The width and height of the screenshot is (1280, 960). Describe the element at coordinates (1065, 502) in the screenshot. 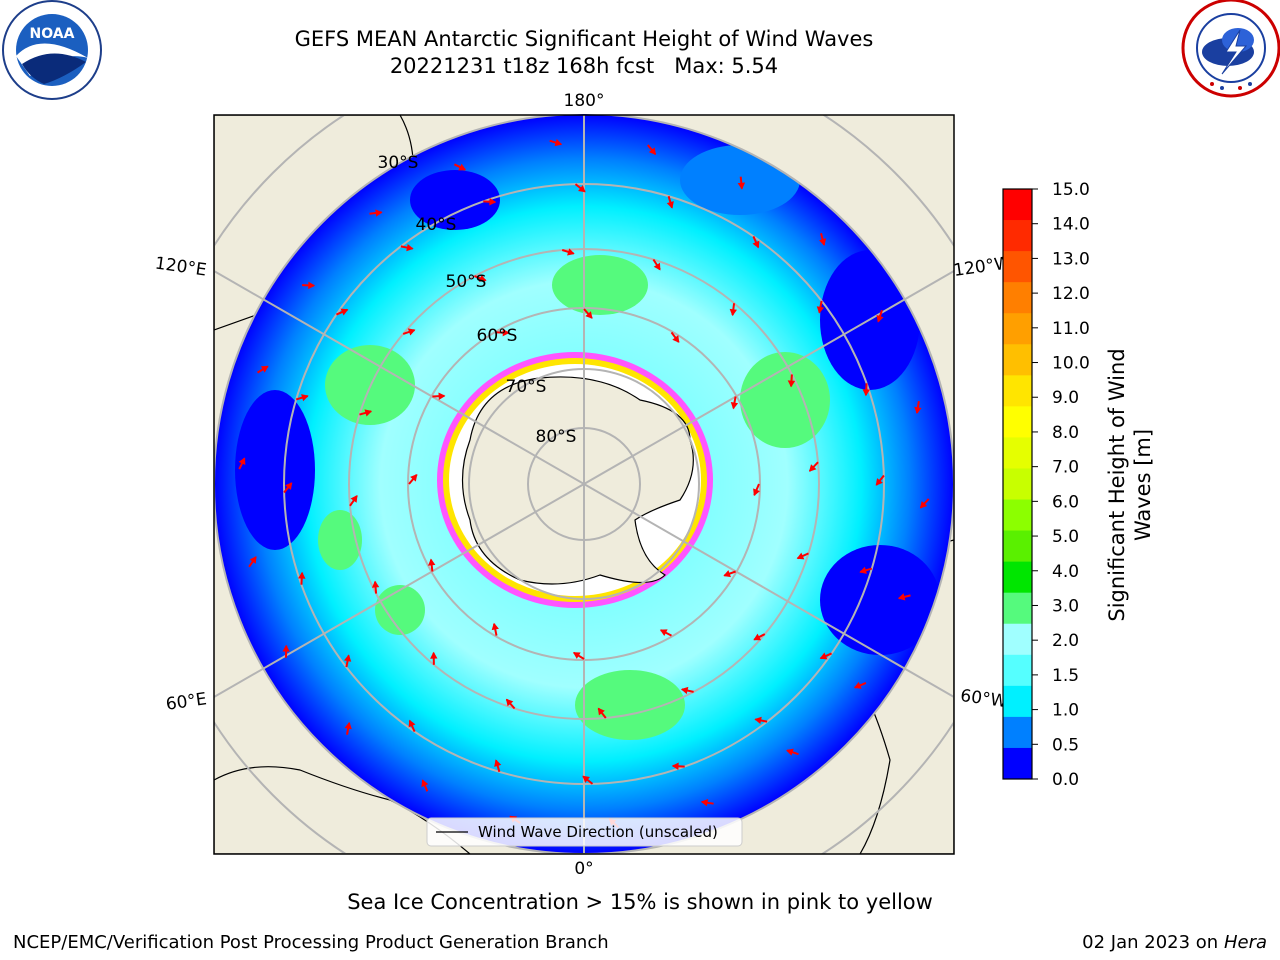

I see `colorbar-tick-label: 6.0` at that location.